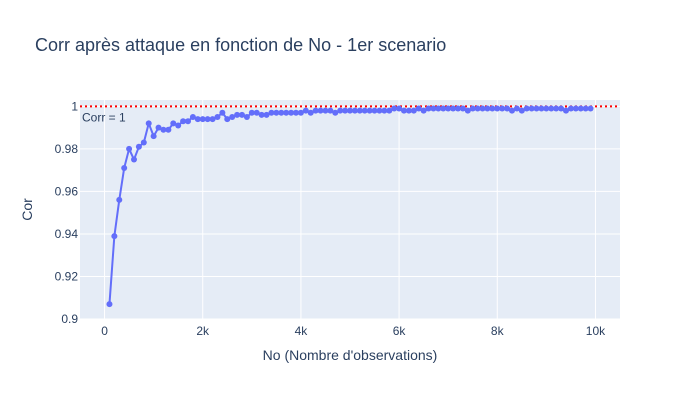 This screenshot has width=700, height=400. Describe the element at coordinates (67, 191) in the screenshot. I see `y-tick-label: 0.96` at that location.